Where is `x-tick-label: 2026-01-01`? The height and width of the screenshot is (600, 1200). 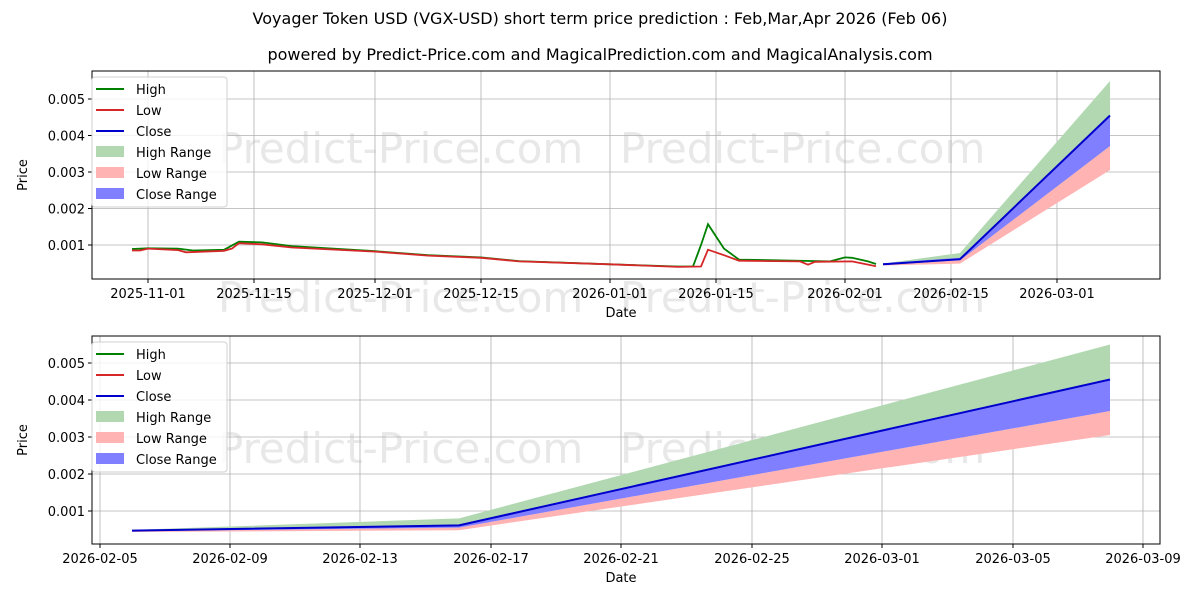 x-tick-label: 2026-01-01 is located at coordinates (610, 294).